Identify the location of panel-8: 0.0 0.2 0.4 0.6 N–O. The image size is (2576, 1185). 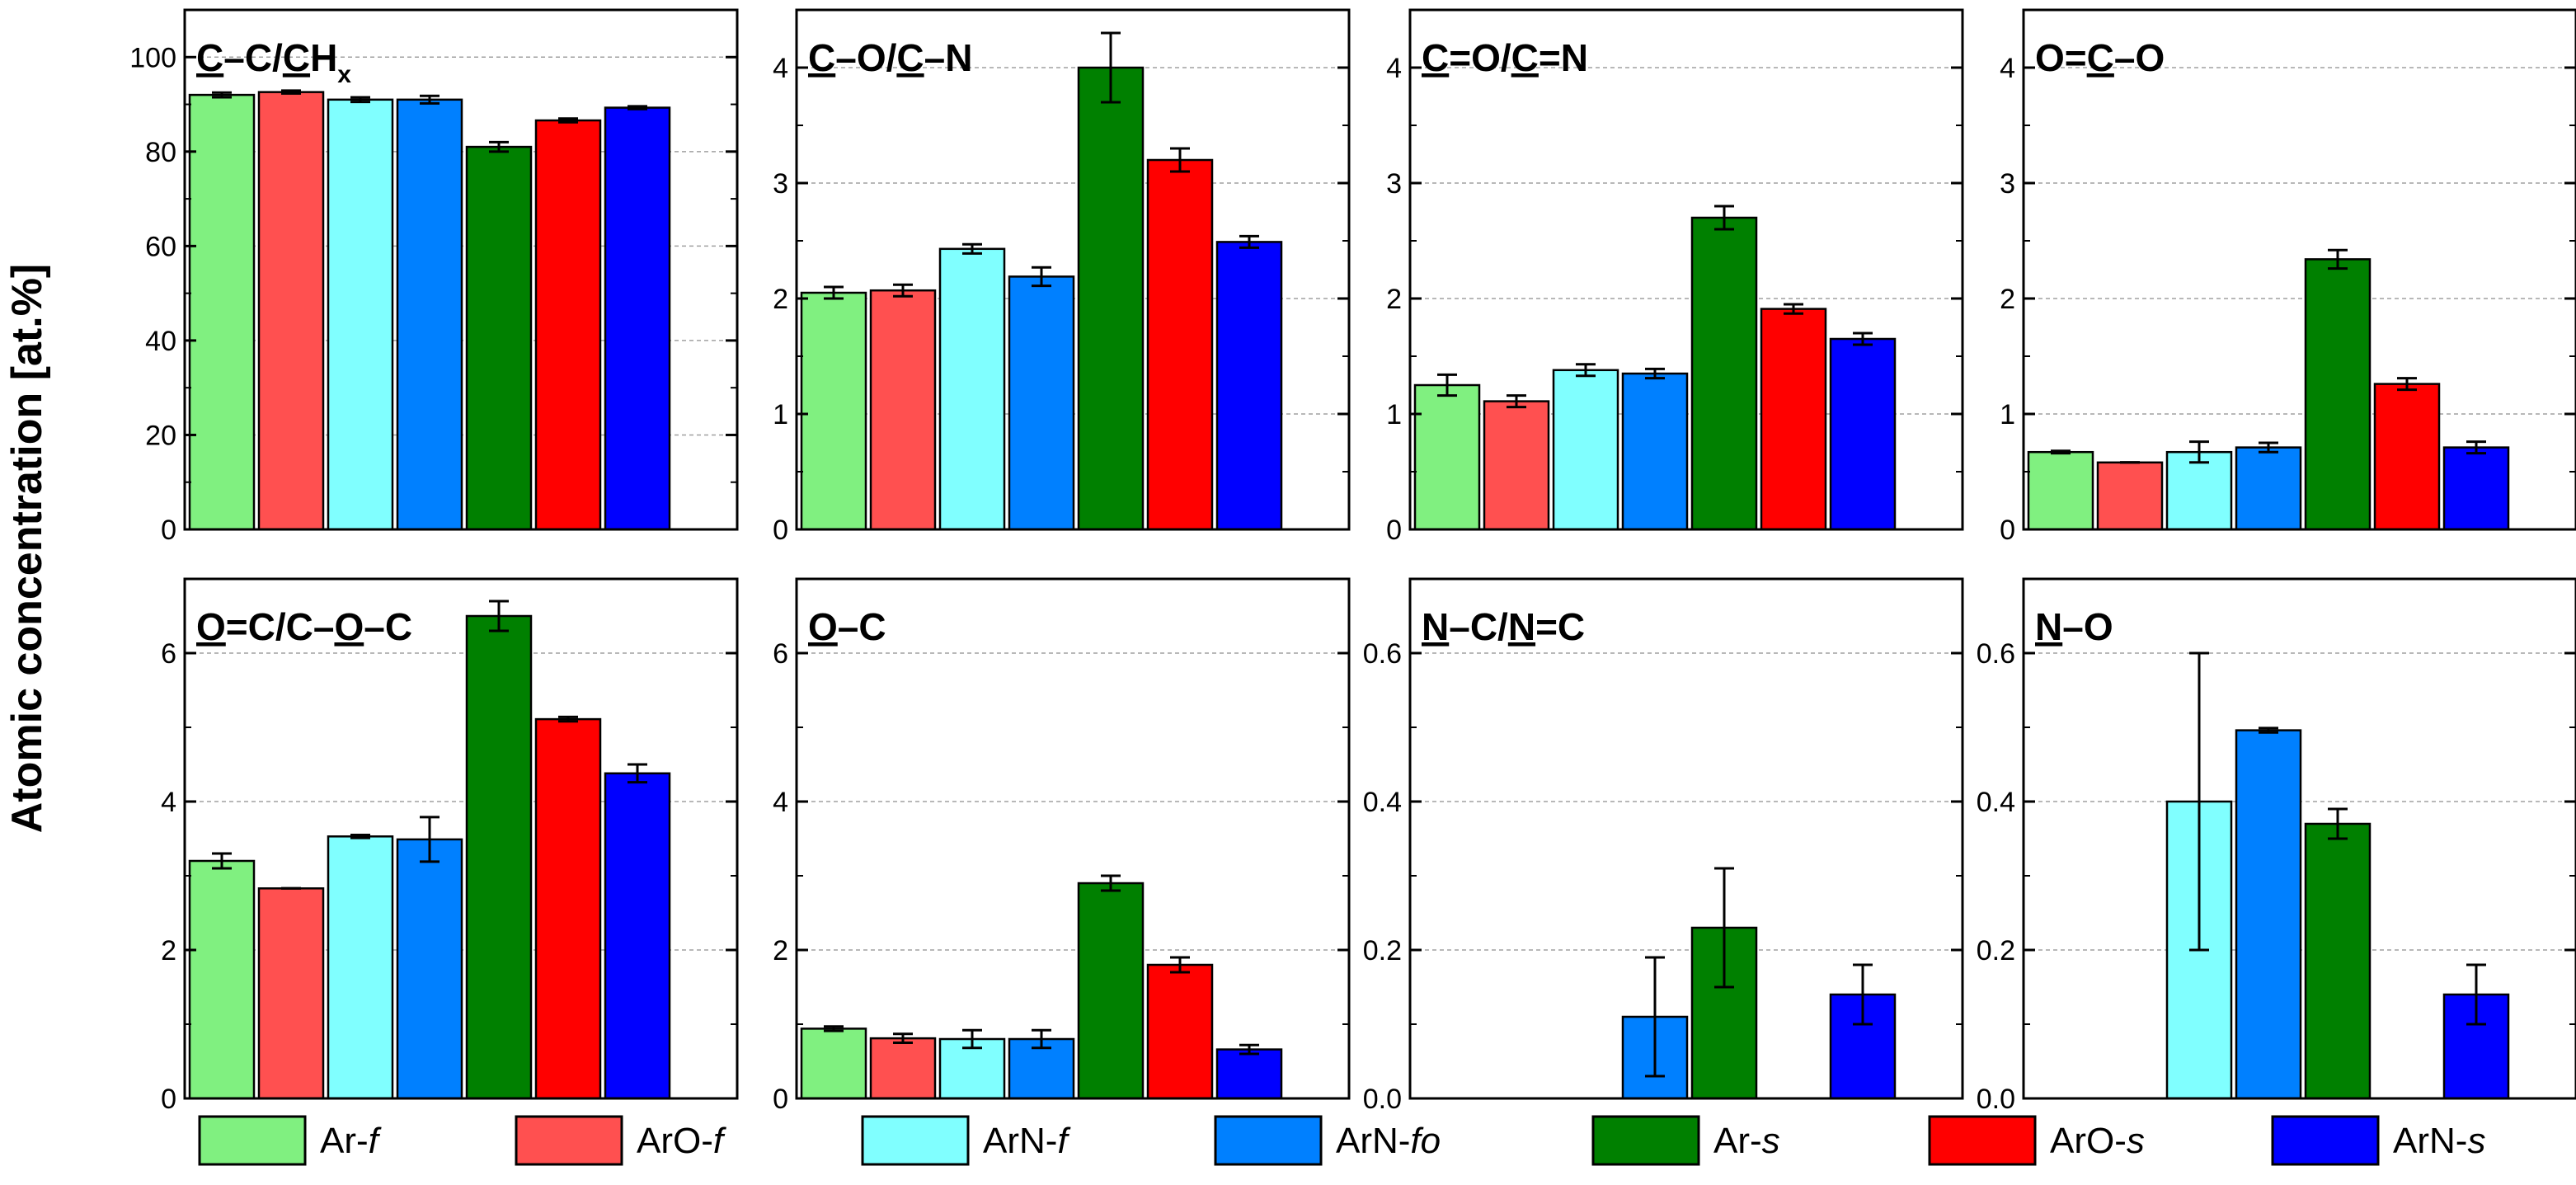
(2276, 846).